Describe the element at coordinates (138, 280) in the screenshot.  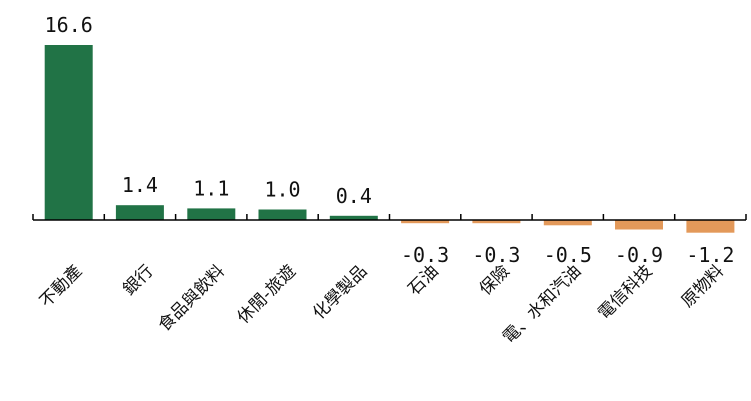
I see `category-label-1: 銀行` at that location.